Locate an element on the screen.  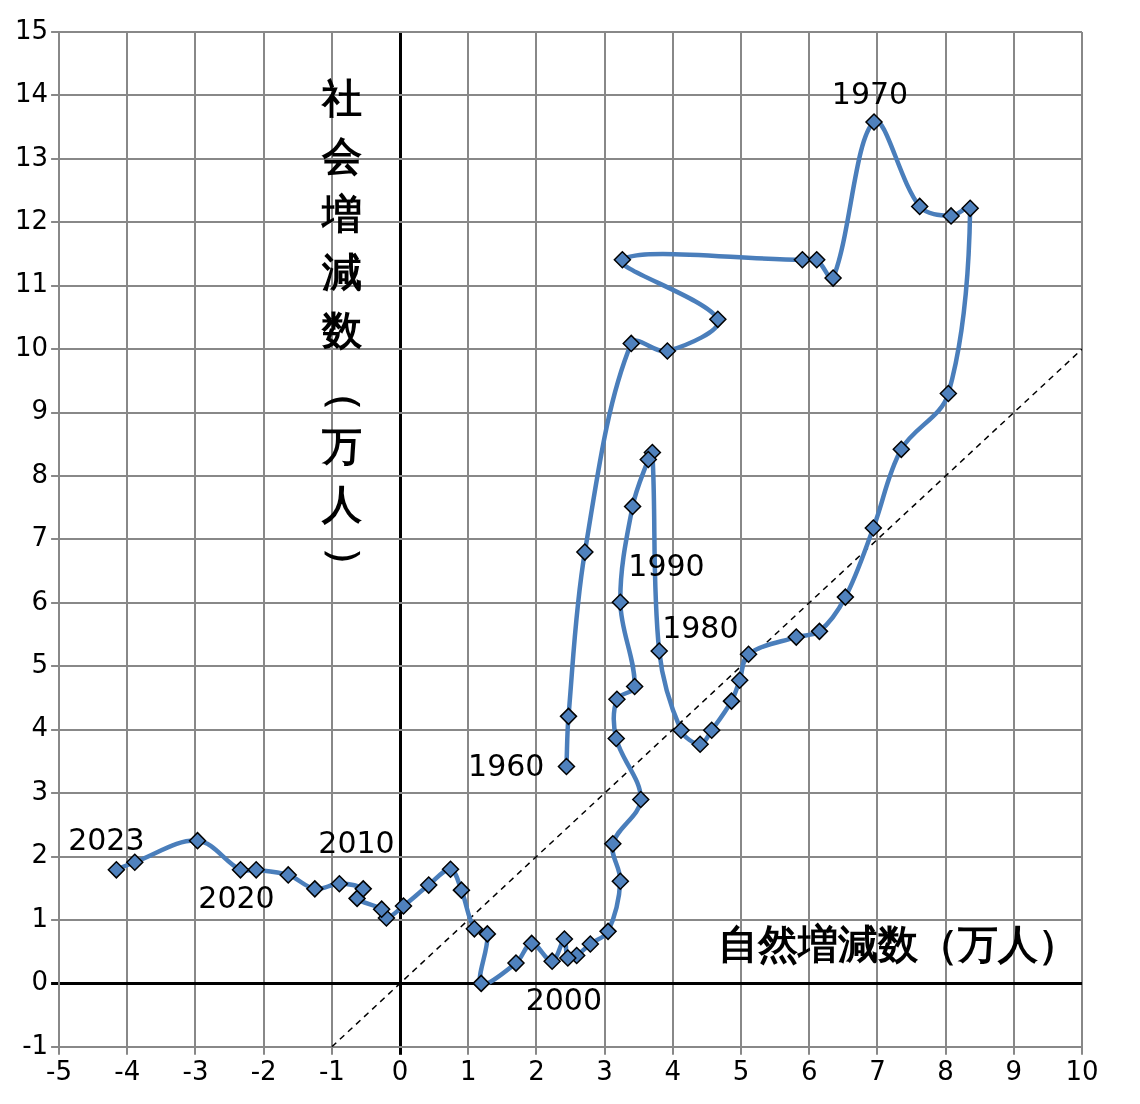
y-tick-label: -1 is located at coordinates (35, 1044).